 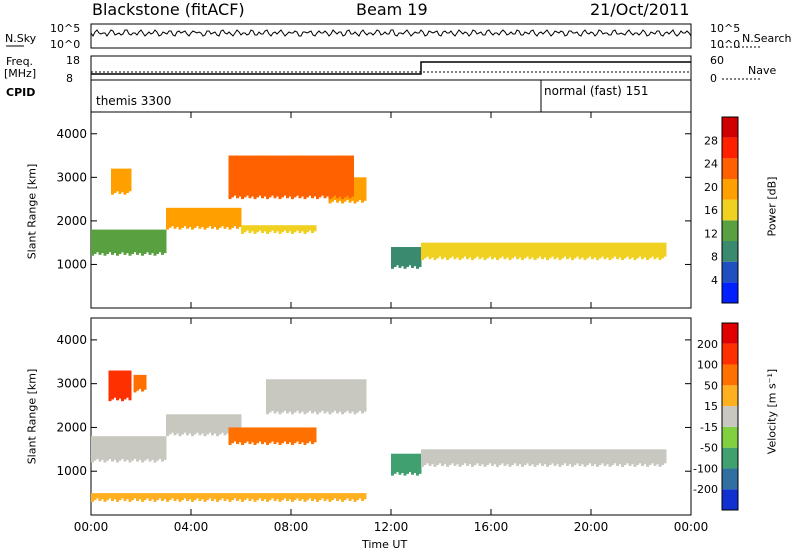 I want to click on nsky-panel-frame, so click(x=391, y=36).